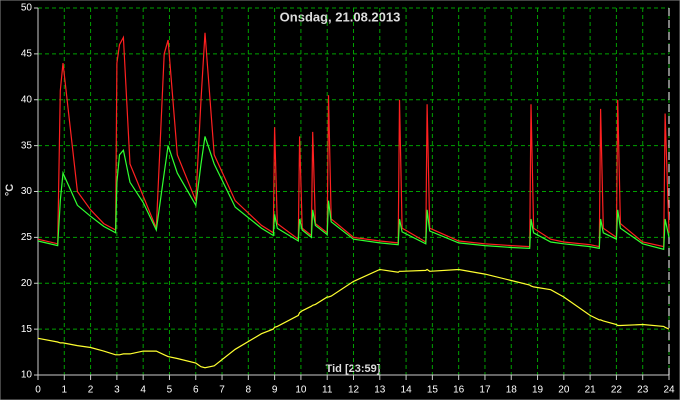  I want to click on x-tick-label: 19, so click(538, 390).